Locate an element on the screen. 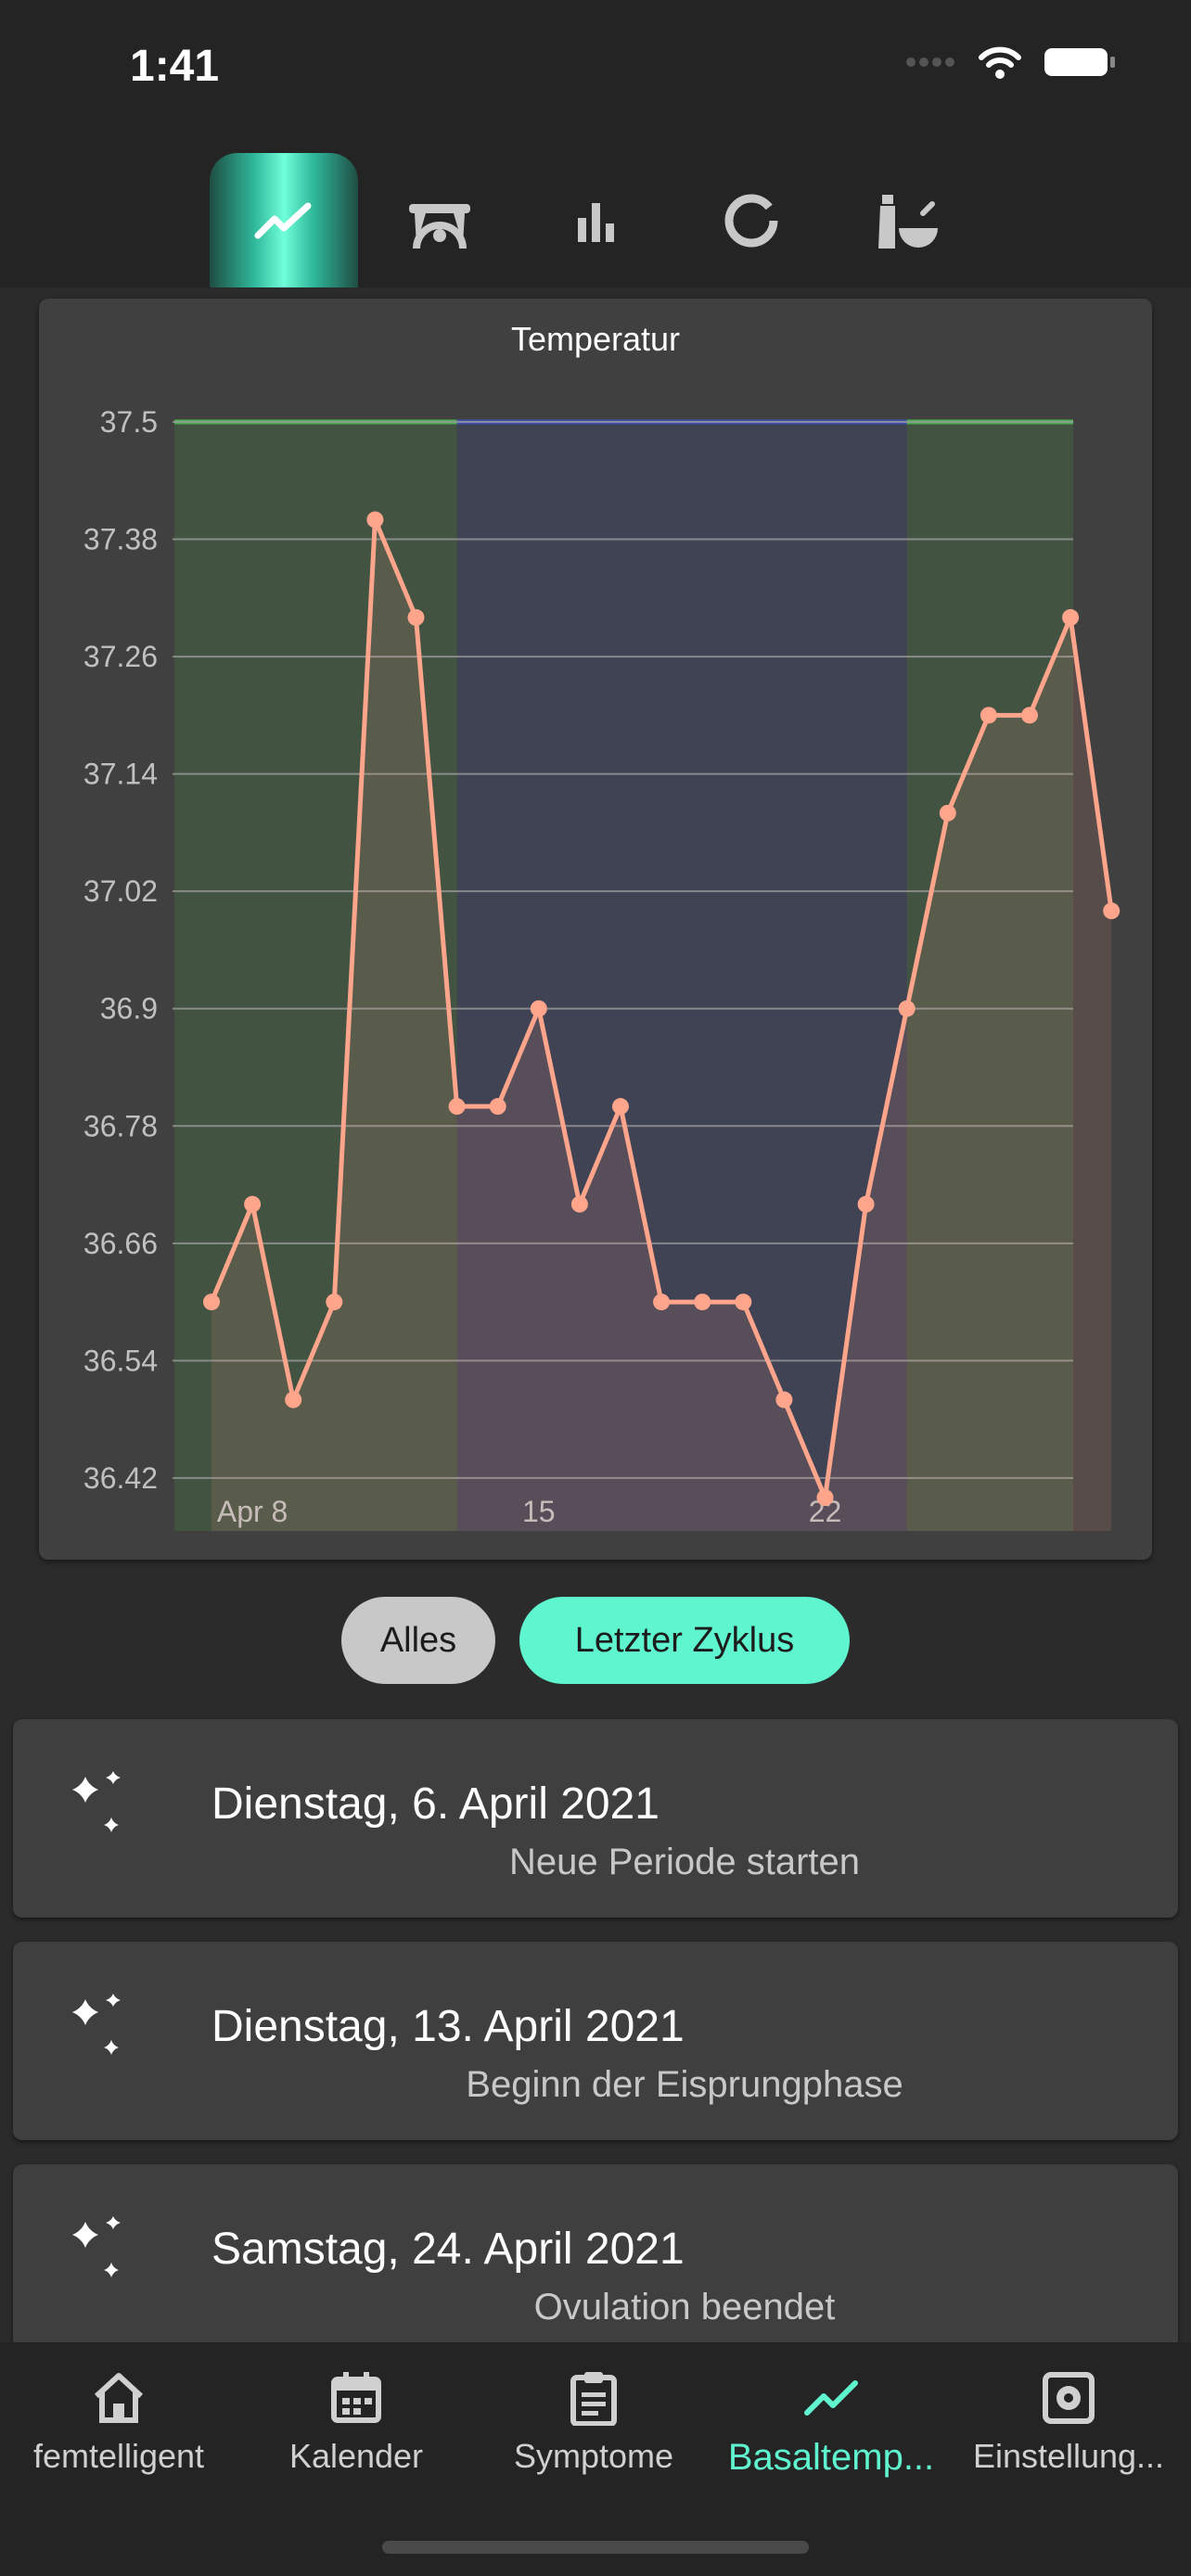 This screenshot has height=2576, width=1191. event-date: Dienstag, 13. April 2021 is located at coordinates (448, 2026).